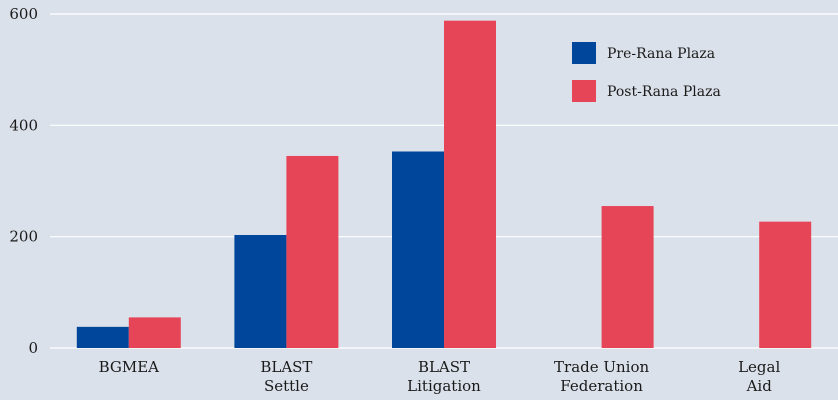  I want to click on category-label: BGMEA, so click(129, 367).